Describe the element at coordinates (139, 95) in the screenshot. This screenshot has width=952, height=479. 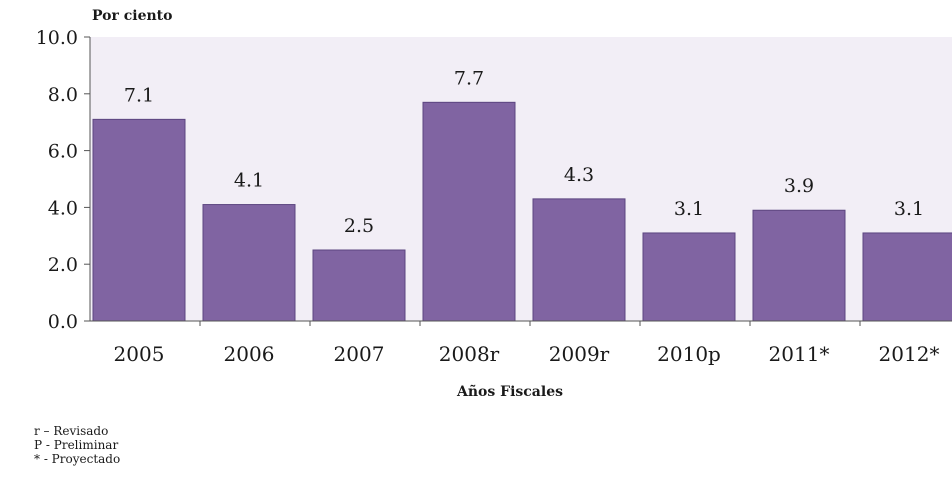
I see `data-label: 7.1` at that location.